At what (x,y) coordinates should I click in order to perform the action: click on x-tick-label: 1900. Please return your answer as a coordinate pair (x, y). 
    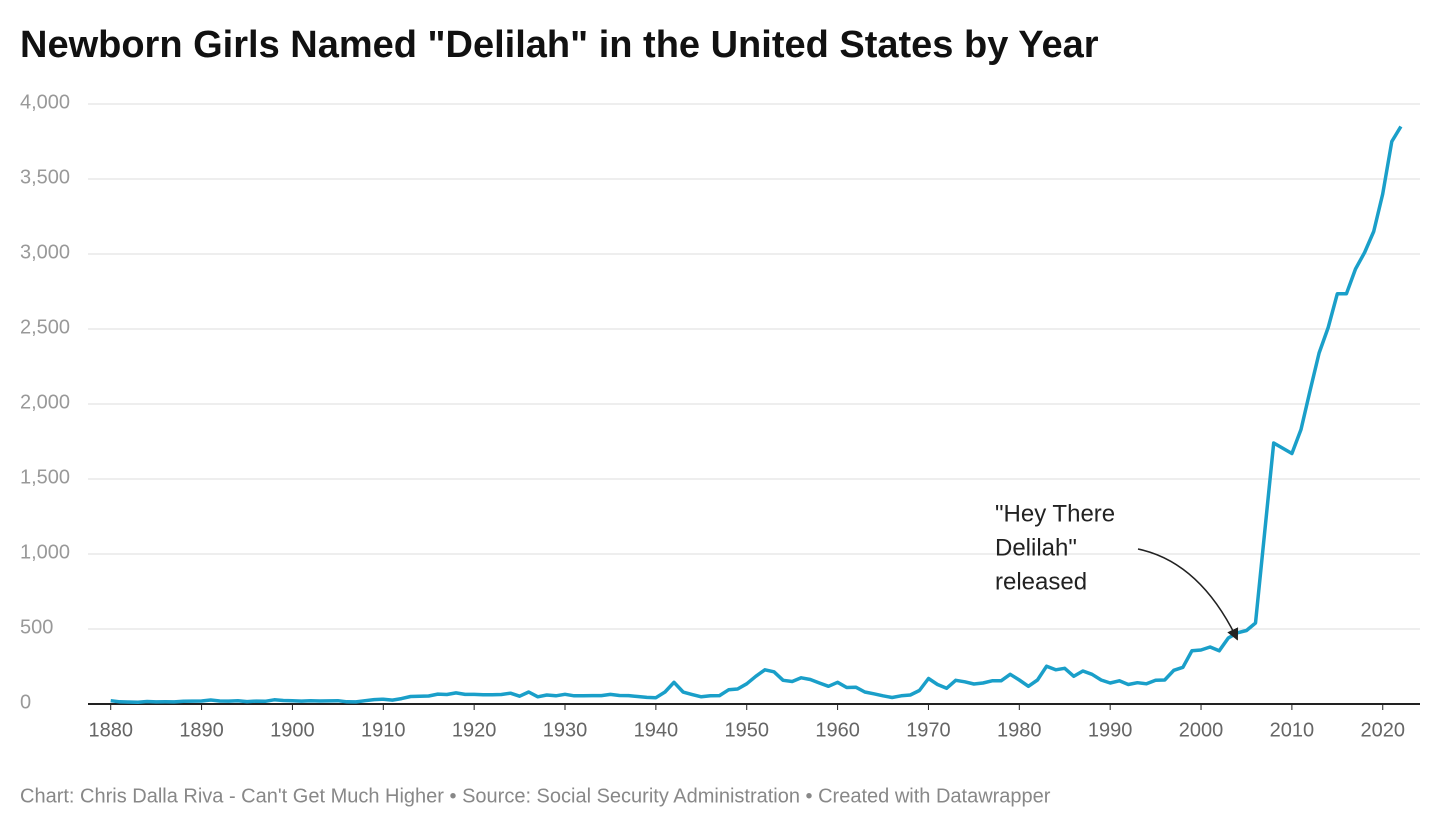
    Looking at the image, I should click on (292, 730).